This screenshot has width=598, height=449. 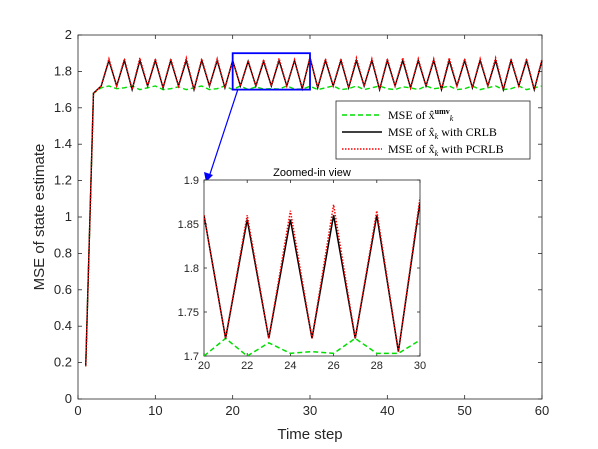 I want to click on y-tick-label: 0.2, so click(x=63, y=362).